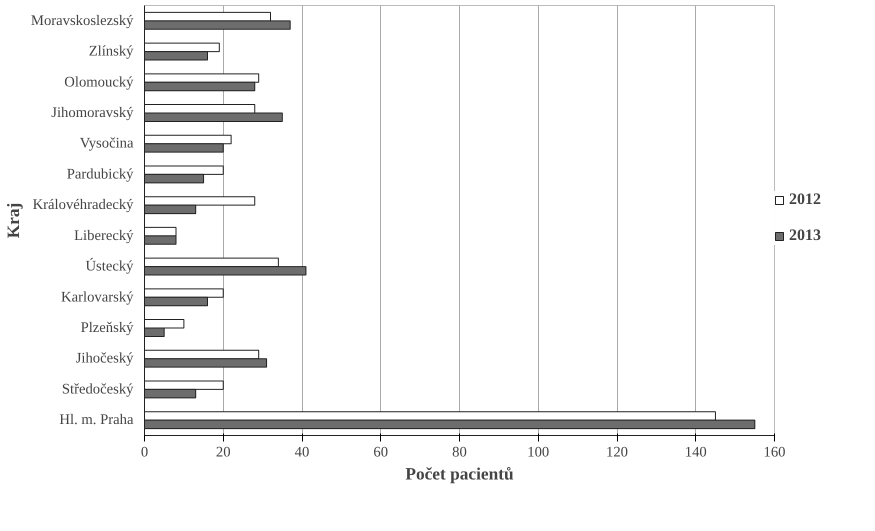 The width and height of the screenshot is (875, 531). What do you see at coordinates (617, 452) in the screenshot?
I see `x-tick-label: 120` at bounding box center [617, 452].